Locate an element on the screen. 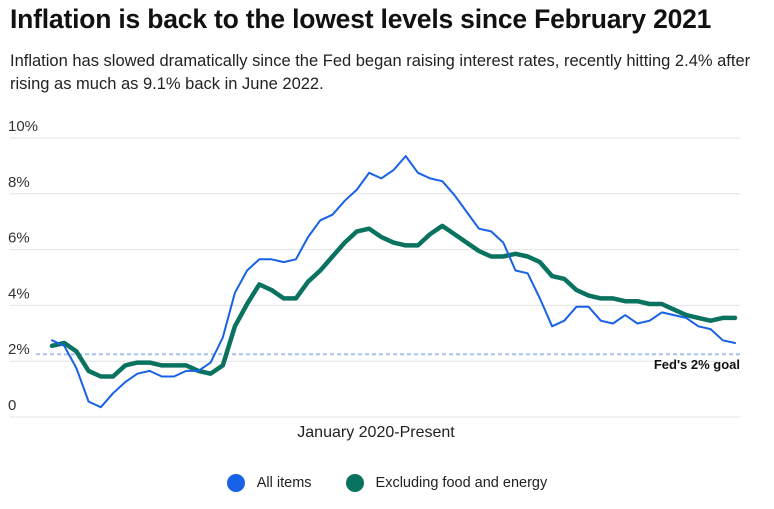  legend-label: Excluding food and energy is located at coordinates (461, 483).